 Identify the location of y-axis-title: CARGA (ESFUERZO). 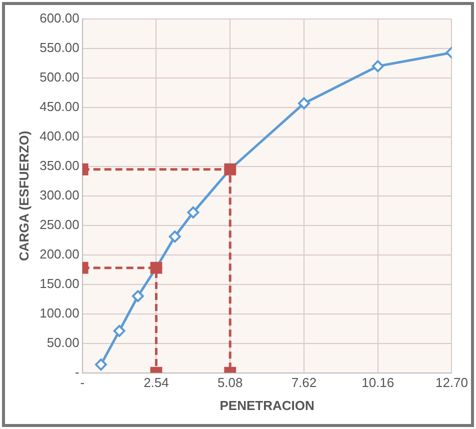
(24, 196).